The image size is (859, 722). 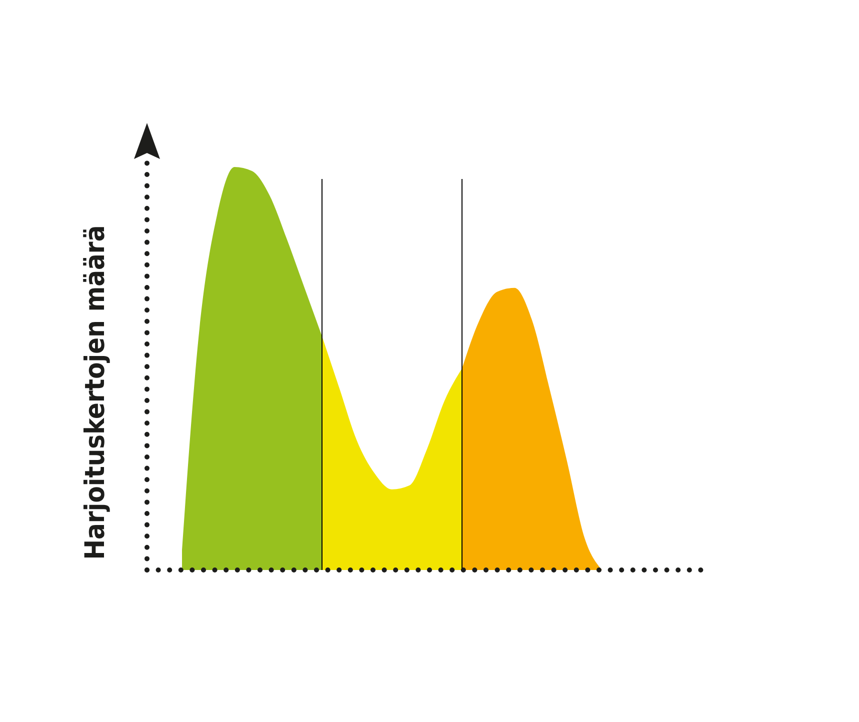 What do you see at coordinates (95, 392) in the screenshot?
I see `y-axis-title: Harjoituskertojen määrä` at bounding box center [95, 392].